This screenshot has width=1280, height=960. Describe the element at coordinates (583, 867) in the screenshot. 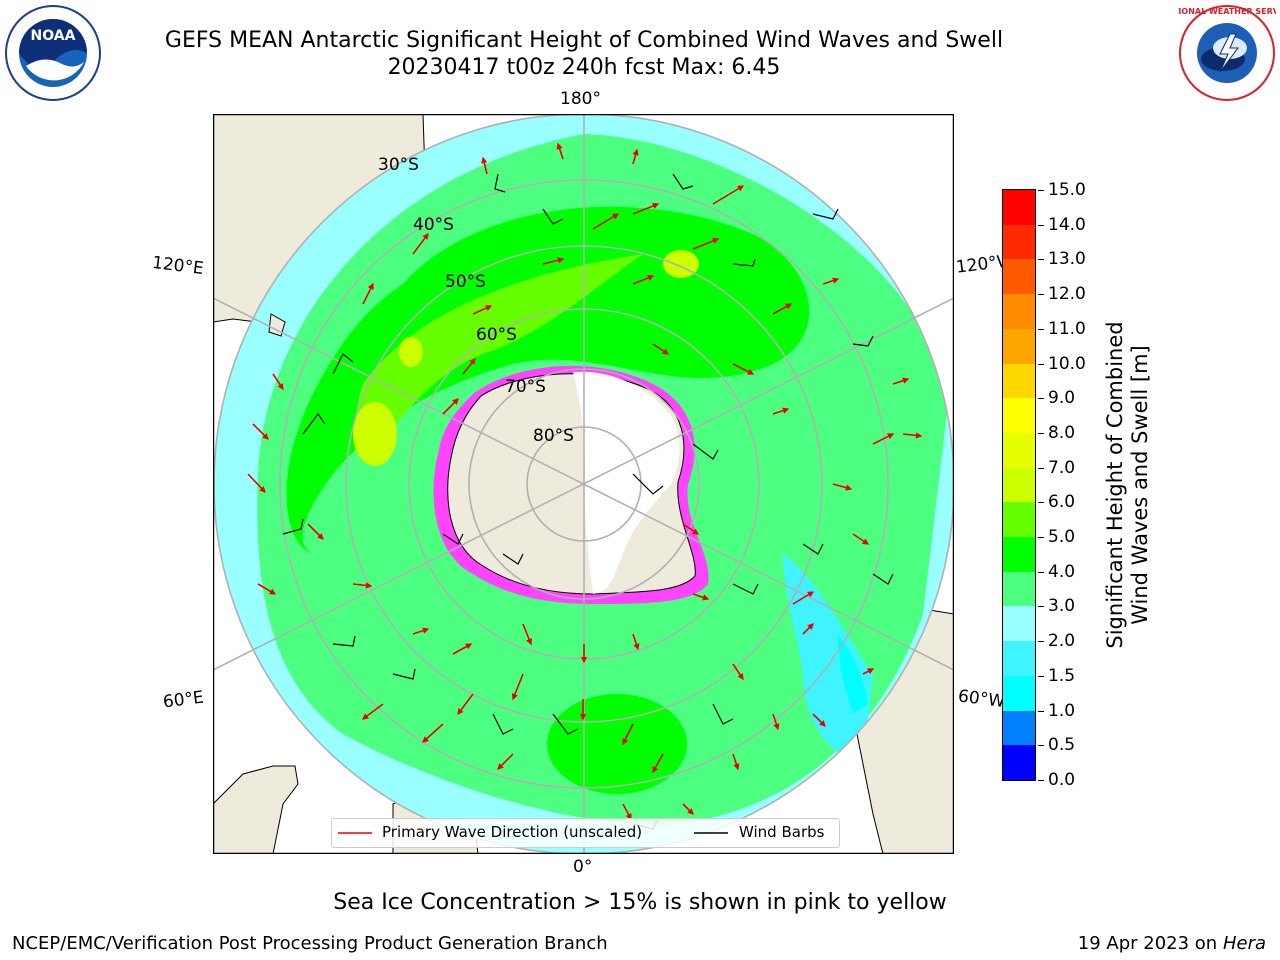

I see `lon-label-bottom: 0°` at that location.